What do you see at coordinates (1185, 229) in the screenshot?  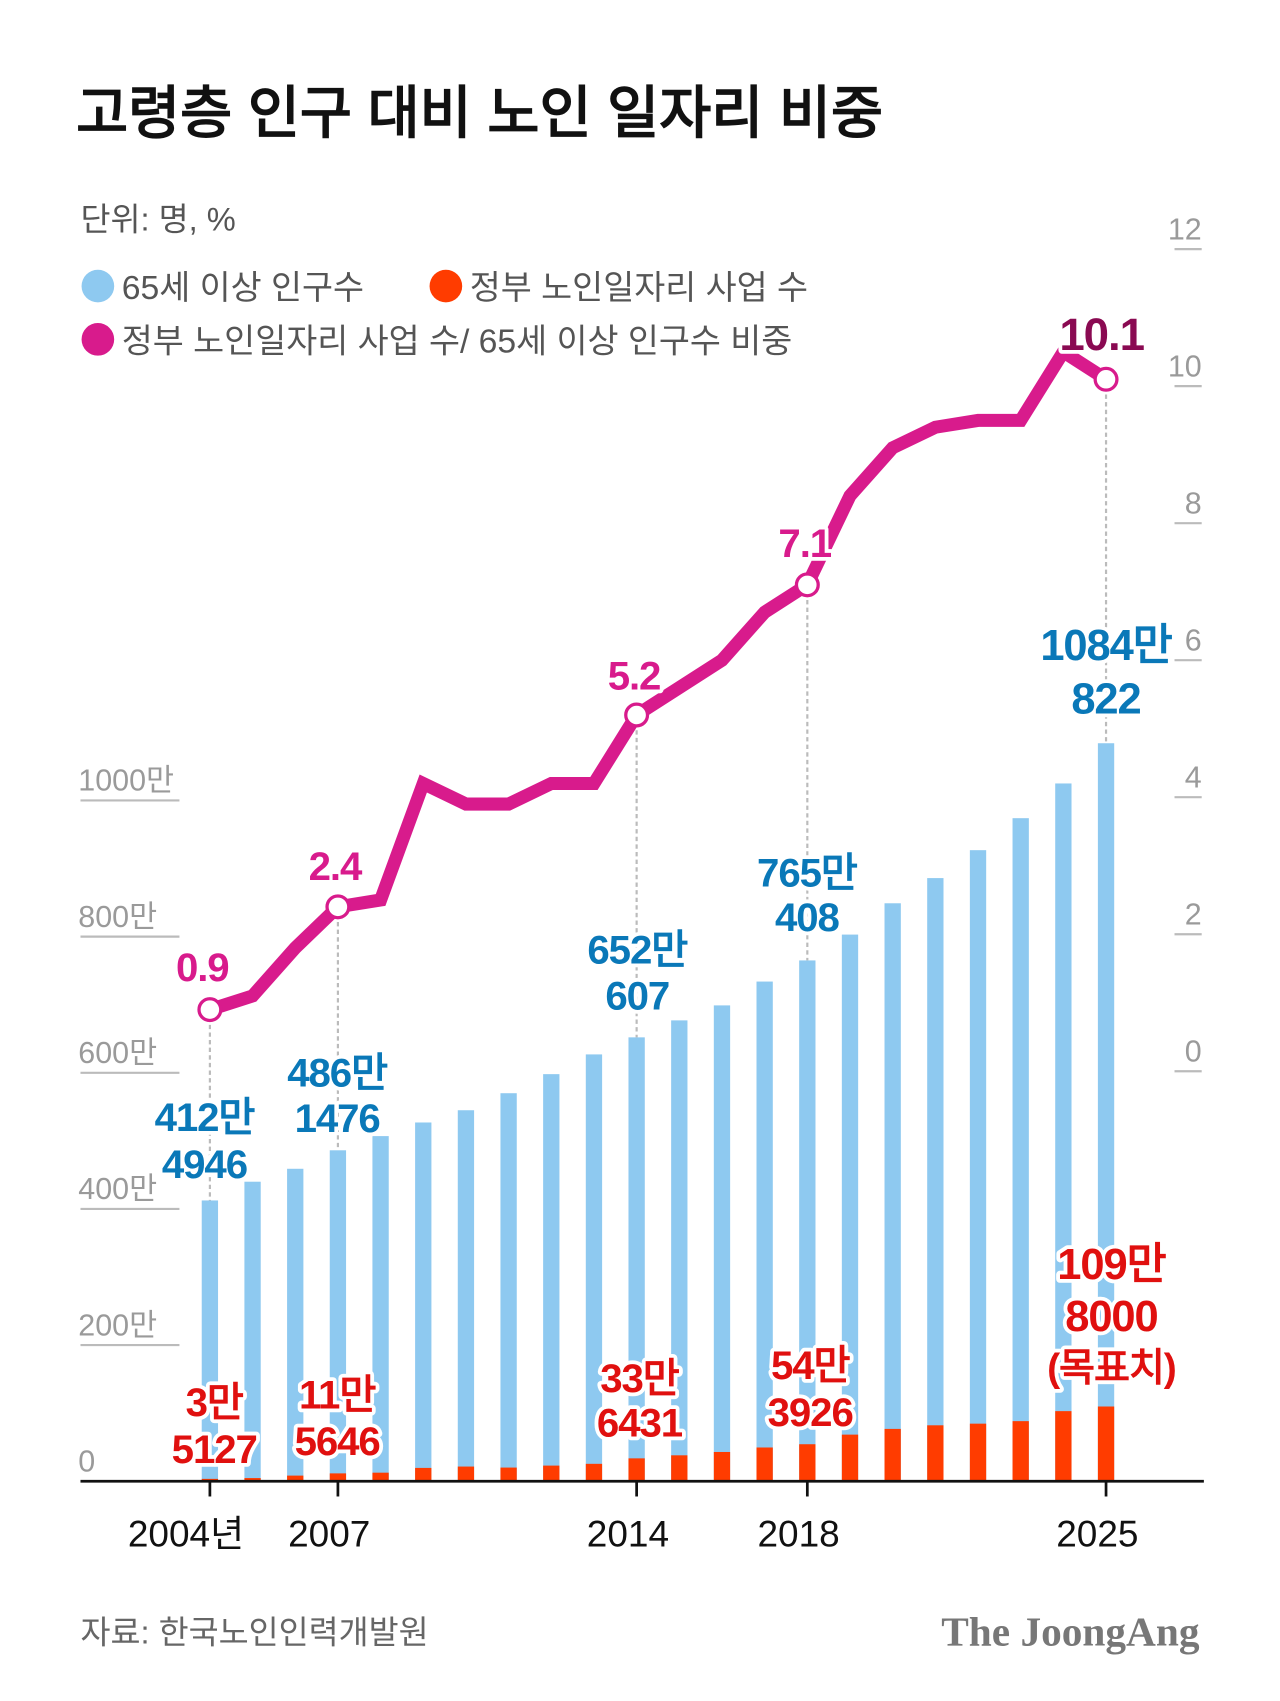 I see `right-tick-label: 12` at bounding box center [1185, 229].